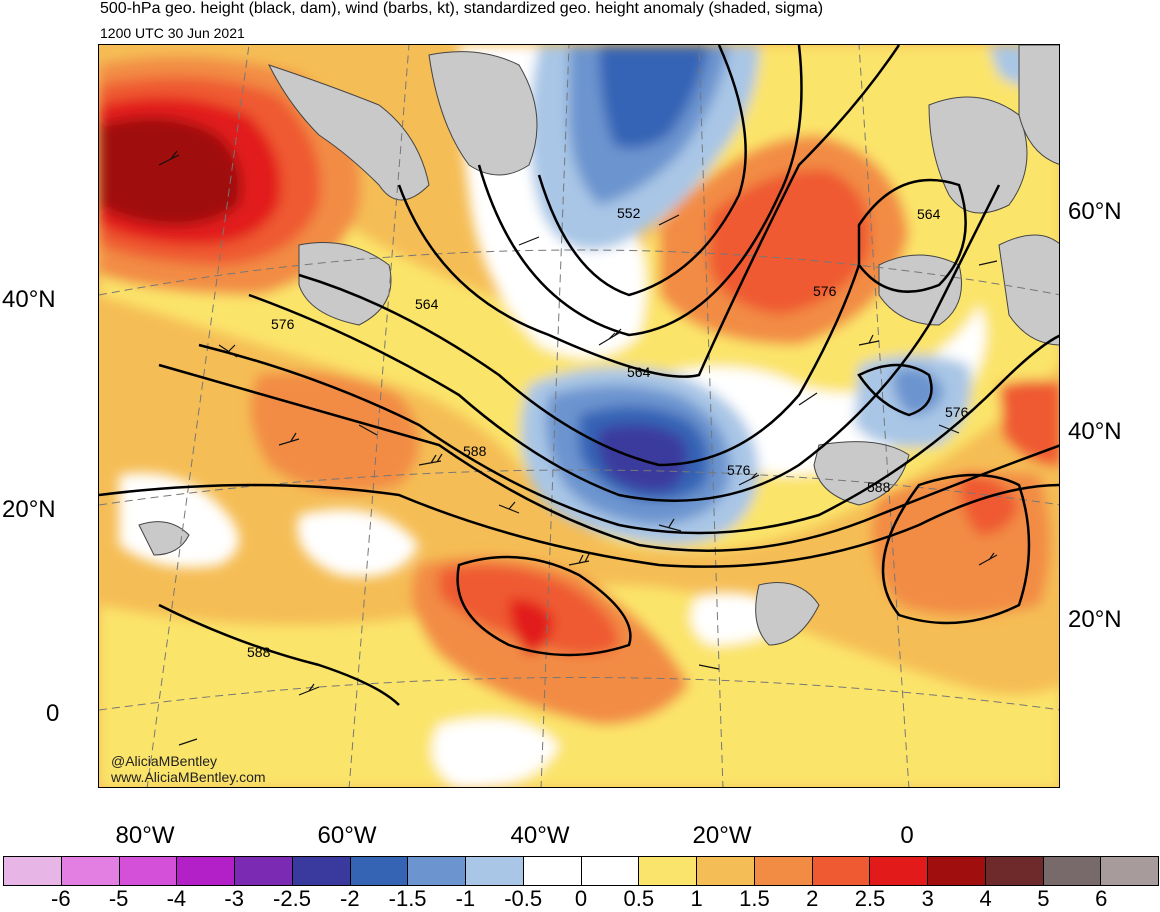 This screenshot has width=1160, height=912. What do you see at coordinates (985, 898) in the screenshot?
I see `colorbar-tick-label: 4` at bounding box center [985, 898].